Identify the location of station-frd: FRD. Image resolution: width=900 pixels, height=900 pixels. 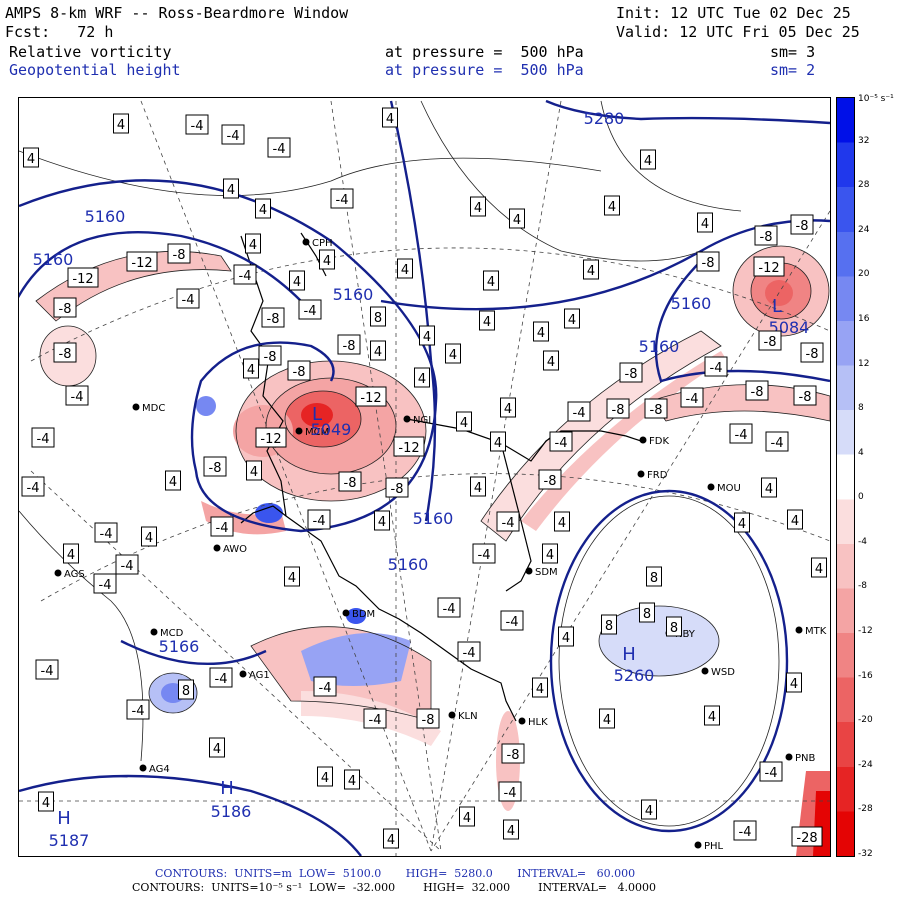
(652, 475).